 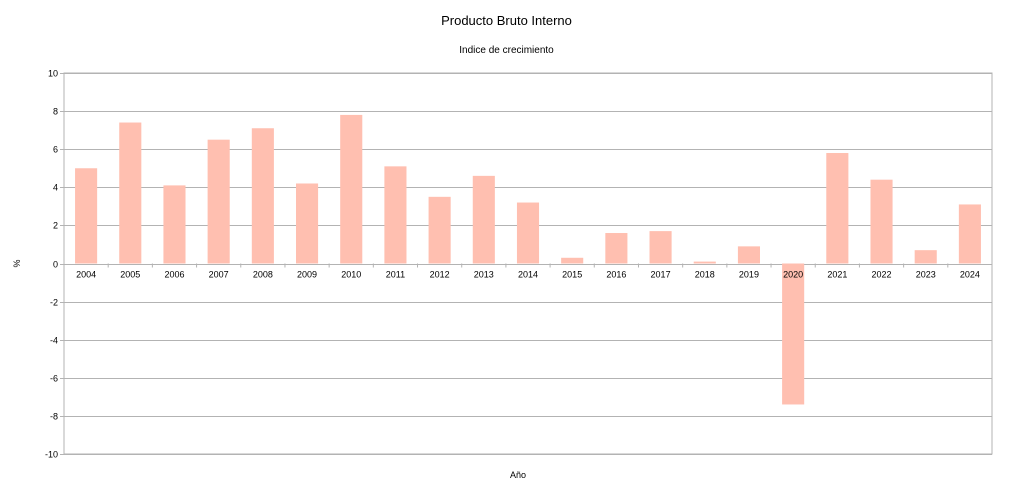 I want to click on bar-2008, so click(x=262, y=196).